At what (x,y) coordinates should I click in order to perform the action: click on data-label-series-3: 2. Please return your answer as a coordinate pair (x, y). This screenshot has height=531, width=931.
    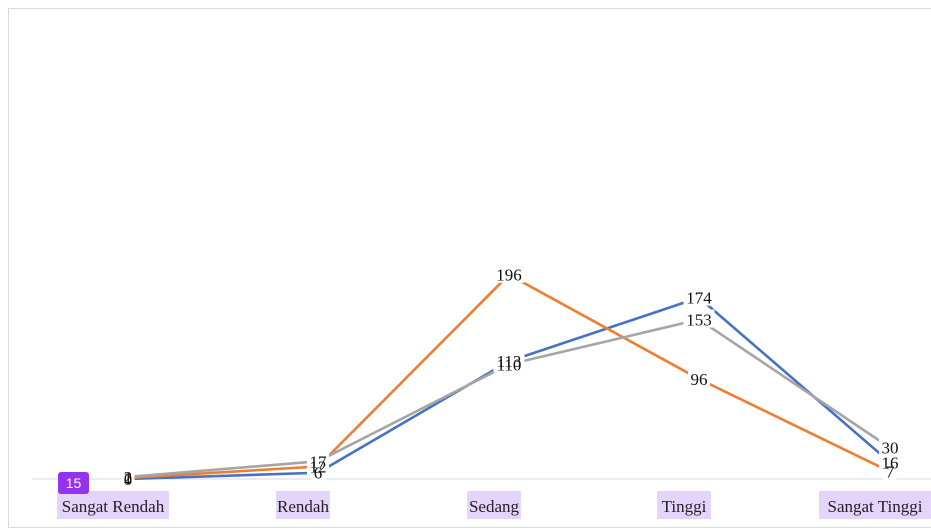
    Looking at the image, I should click on (128, 477).